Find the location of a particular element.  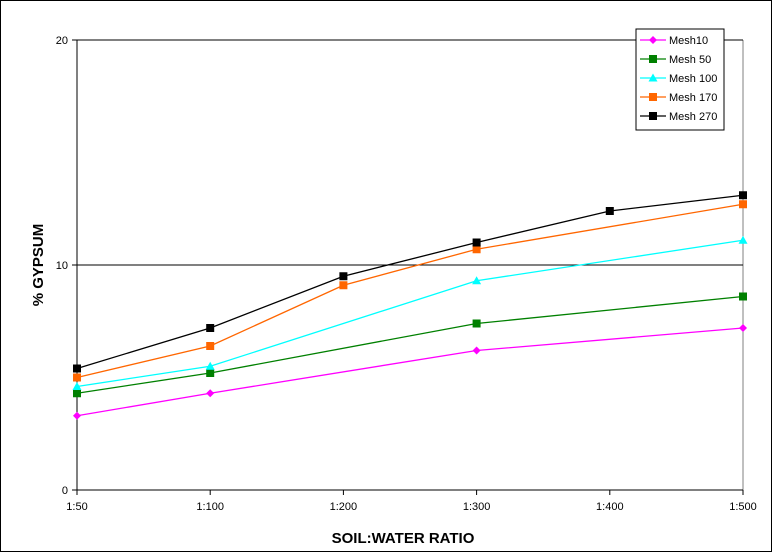

legend-label-0: Mesh10 is located at coordinates (688, 41).